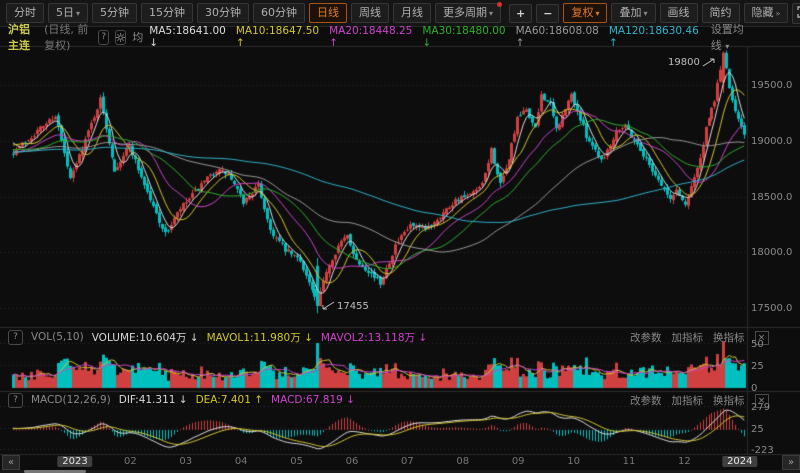  I want to click on volume-axis-label: 50, so click(757, 344).